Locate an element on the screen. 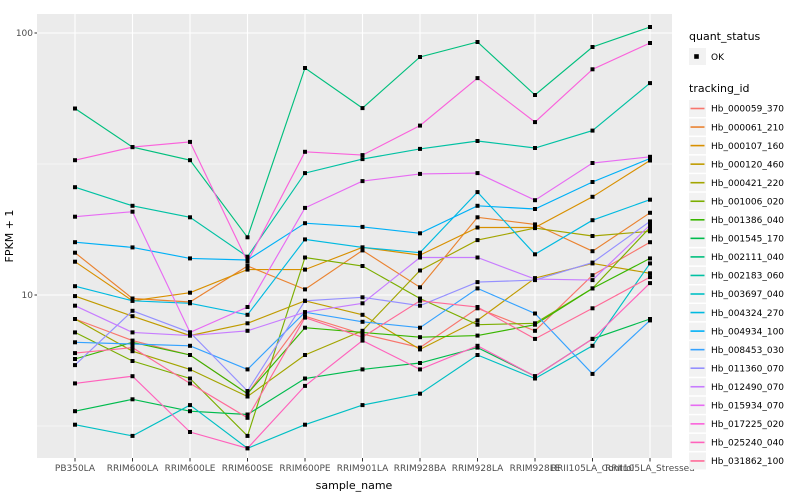 This screenshot has width=800, height=500. legend-item-label: Hb_004934_100 is located at coordinates (747, 332).